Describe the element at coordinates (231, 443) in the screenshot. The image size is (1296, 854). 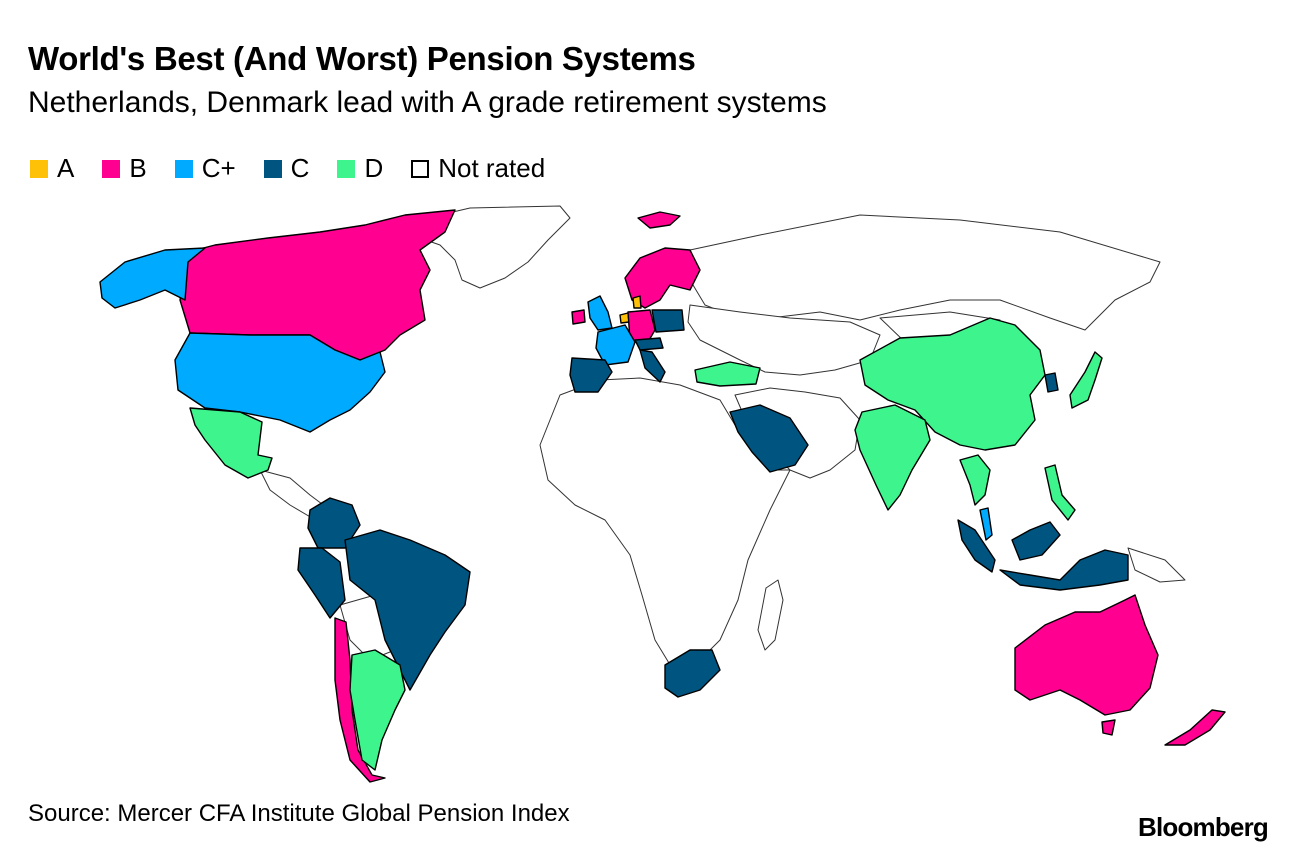
I see `mexico` at that location.